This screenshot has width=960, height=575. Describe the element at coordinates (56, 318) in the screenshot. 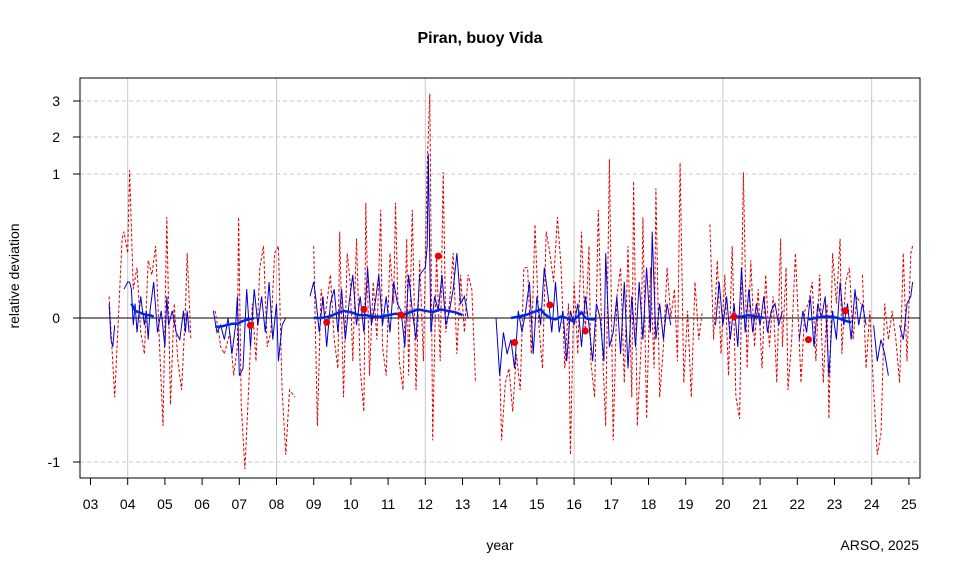

I see `y-tick-label: 0` at that location.